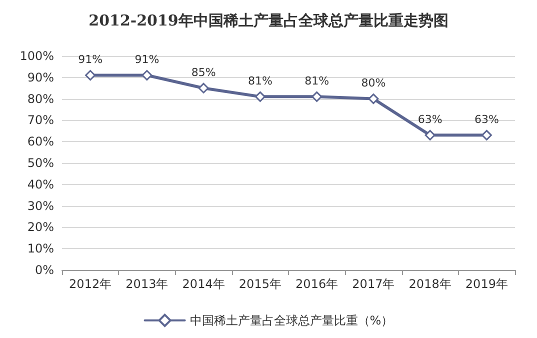  What do you see at coordinates (486, 284) in the screenshot?
I see `x-tick-label: 2019年` at bounding box center [486, 284].